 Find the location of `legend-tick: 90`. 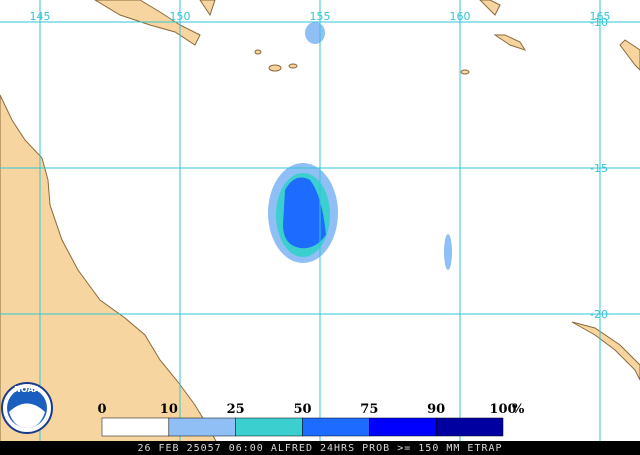

legend-tick: 90 is located at coordinates (436, 409).